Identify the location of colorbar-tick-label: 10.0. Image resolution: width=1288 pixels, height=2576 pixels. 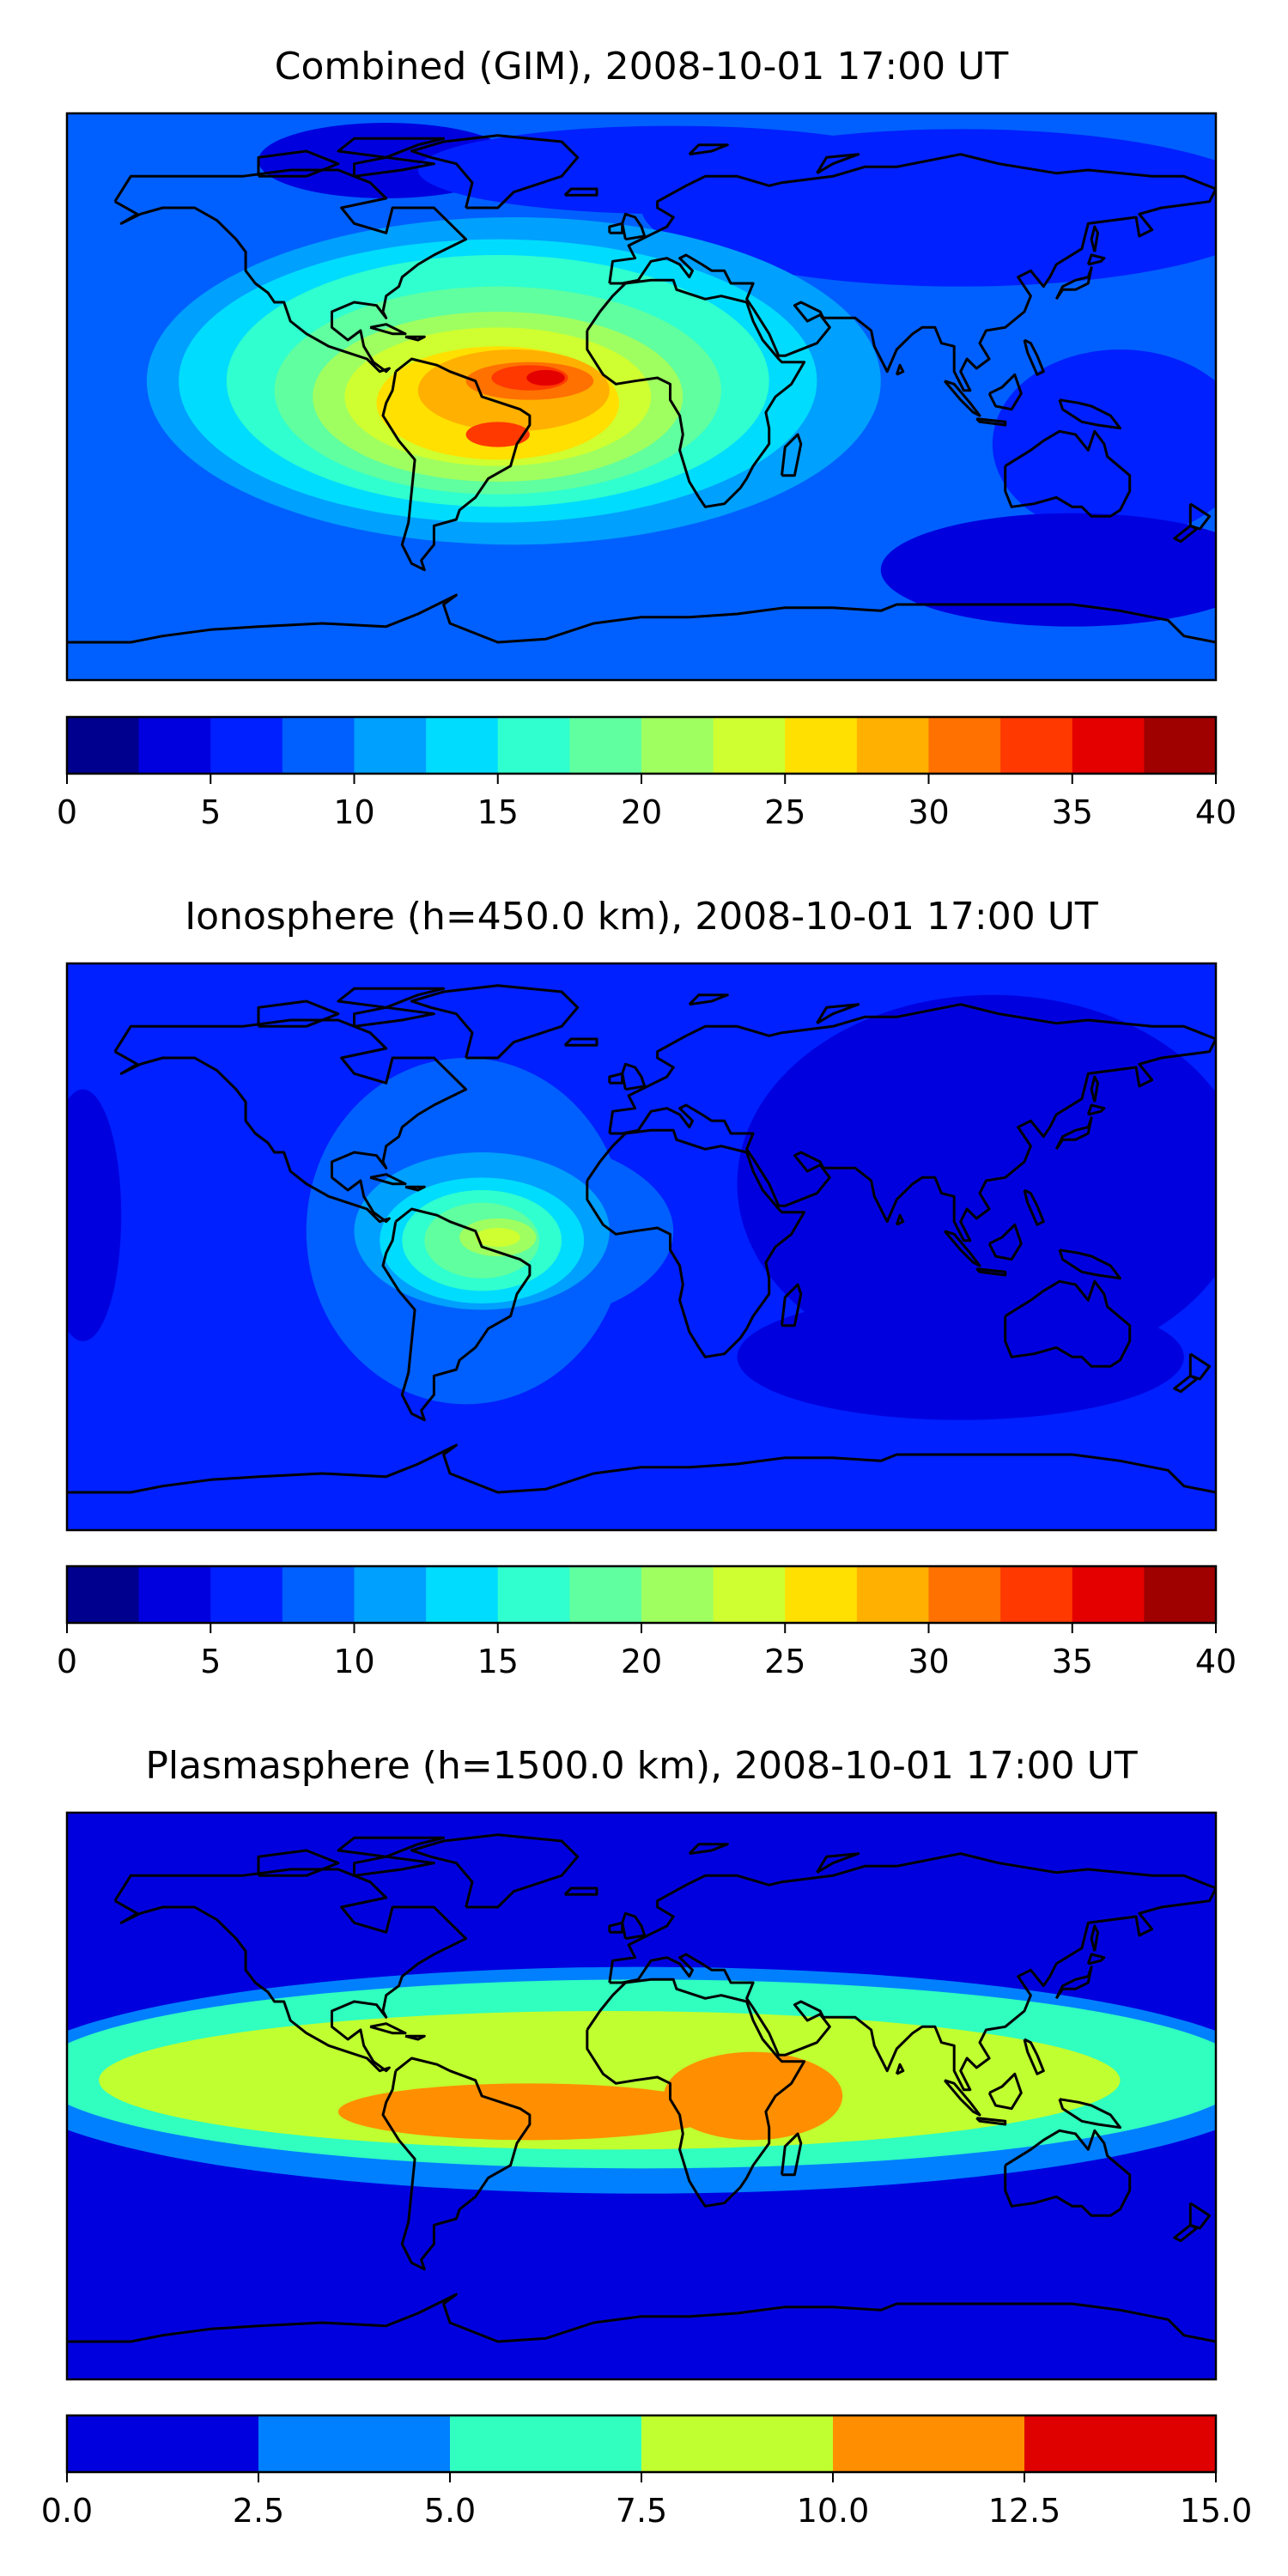
(834, 2511).